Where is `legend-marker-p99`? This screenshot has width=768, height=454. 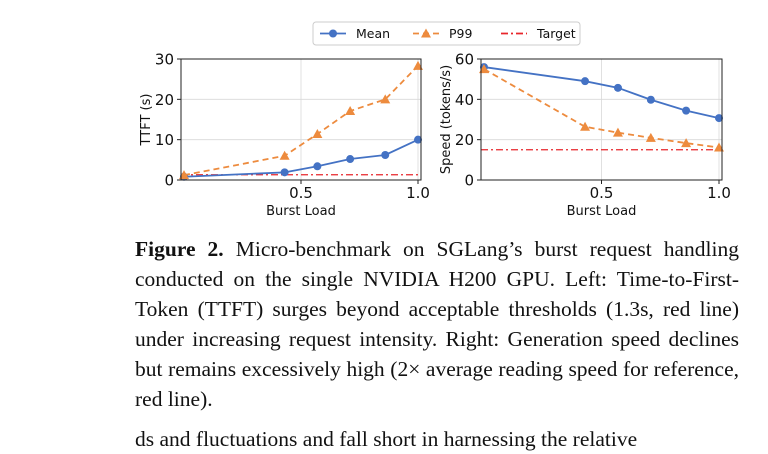 legend-marker-p99 is located at coordinates (426, 33).